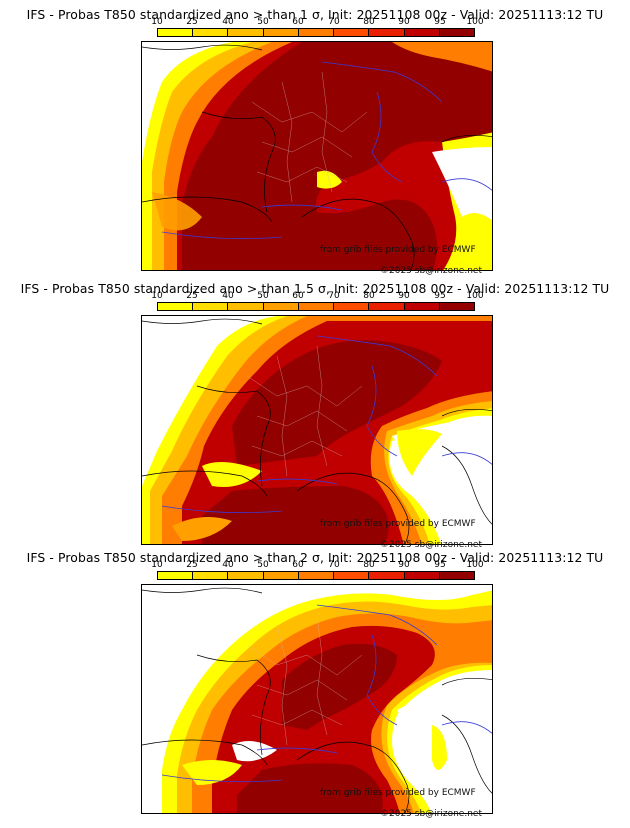 This screenshot has height=828, width=630. What do you see at coordinates (192, 22) in the screenshot?
I see `colorbar-tick: 25` at bounding box center [192, 22].